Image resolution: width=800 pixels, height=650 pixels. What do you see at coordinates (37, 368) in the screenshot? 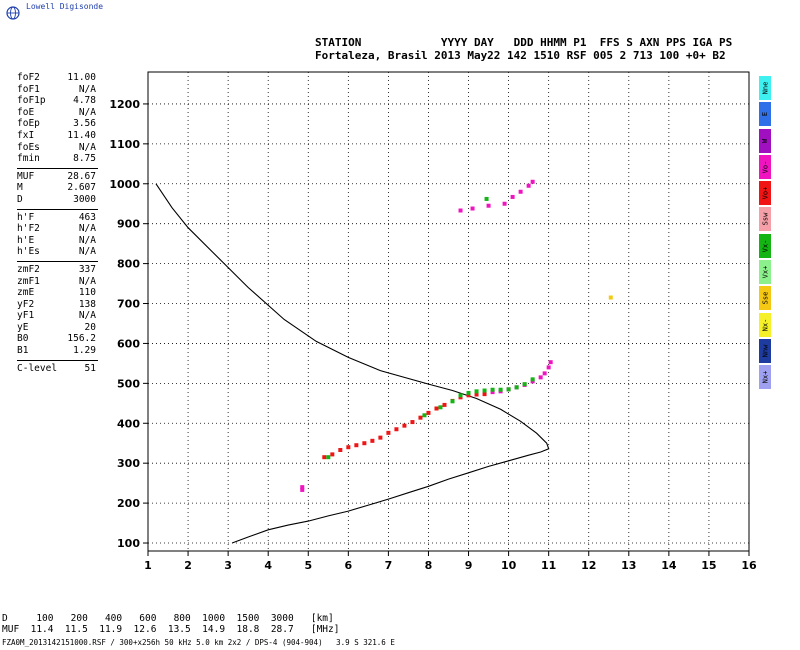
I see `param-label: C-level` at bounding box center [37, 368].